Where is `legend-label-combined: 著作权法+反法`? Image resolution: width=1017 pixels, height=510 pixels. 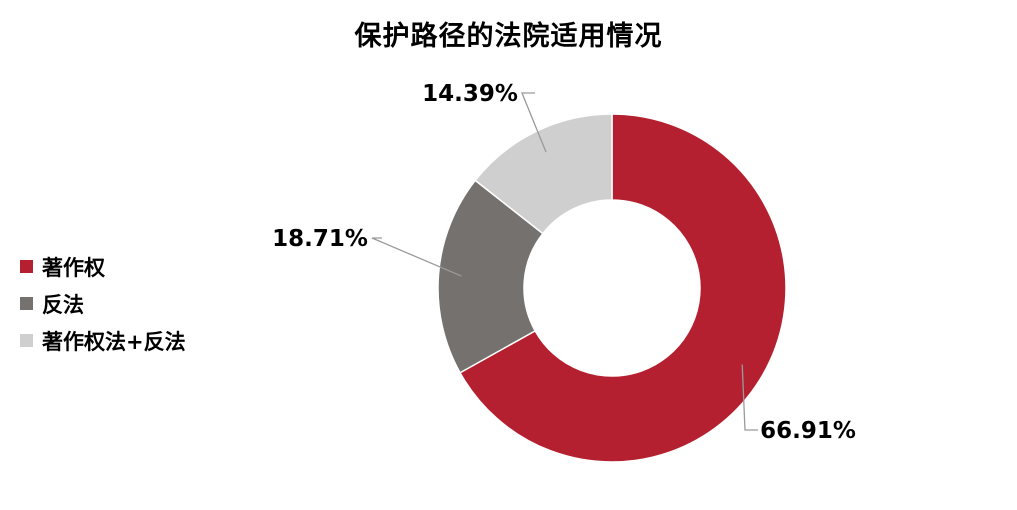 legend-label-combined: 著作权法+反法 is located at coordinates (114, 341).